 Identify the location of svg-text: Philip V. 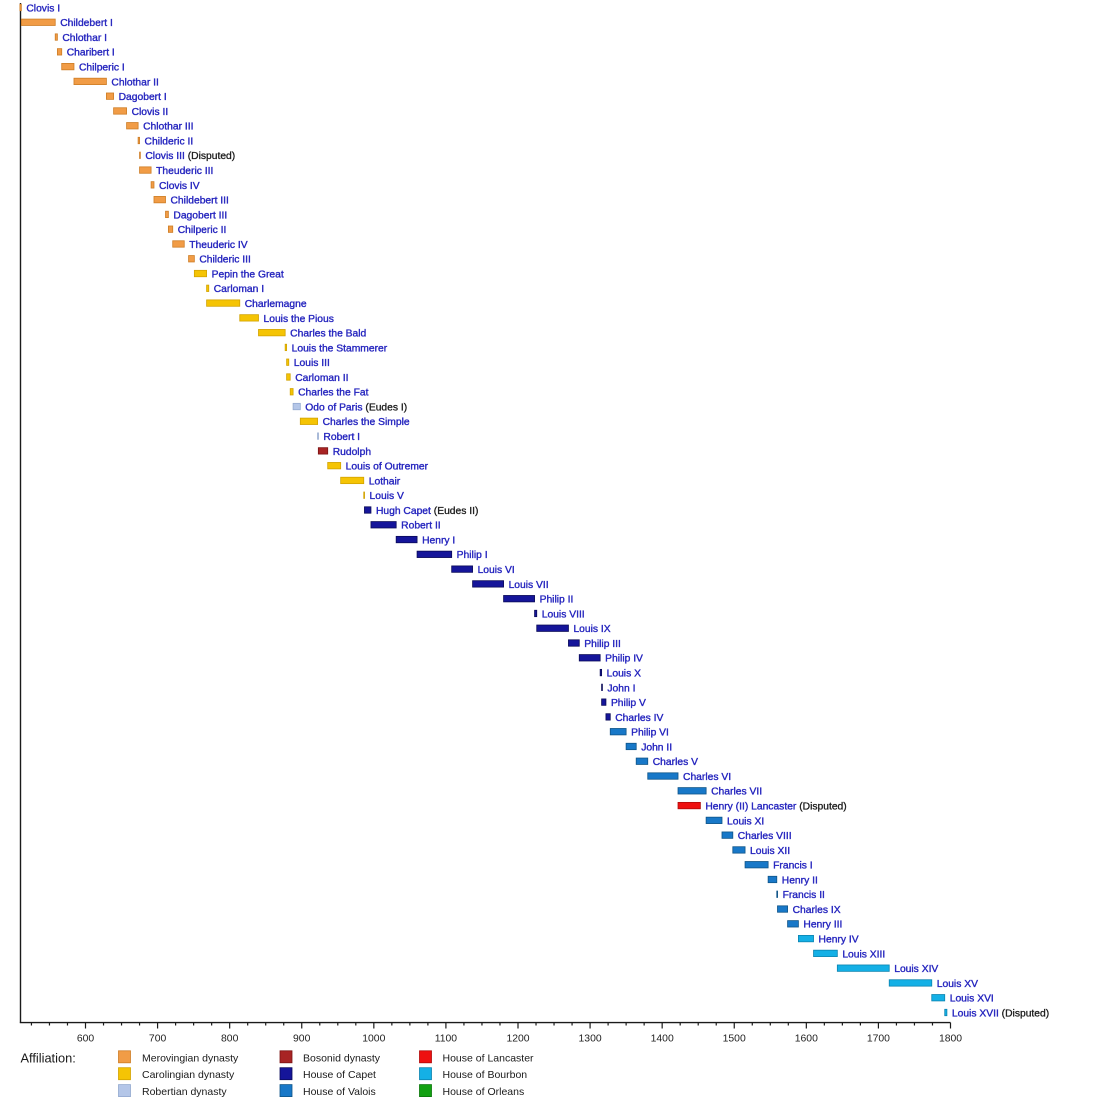
(628, 703).